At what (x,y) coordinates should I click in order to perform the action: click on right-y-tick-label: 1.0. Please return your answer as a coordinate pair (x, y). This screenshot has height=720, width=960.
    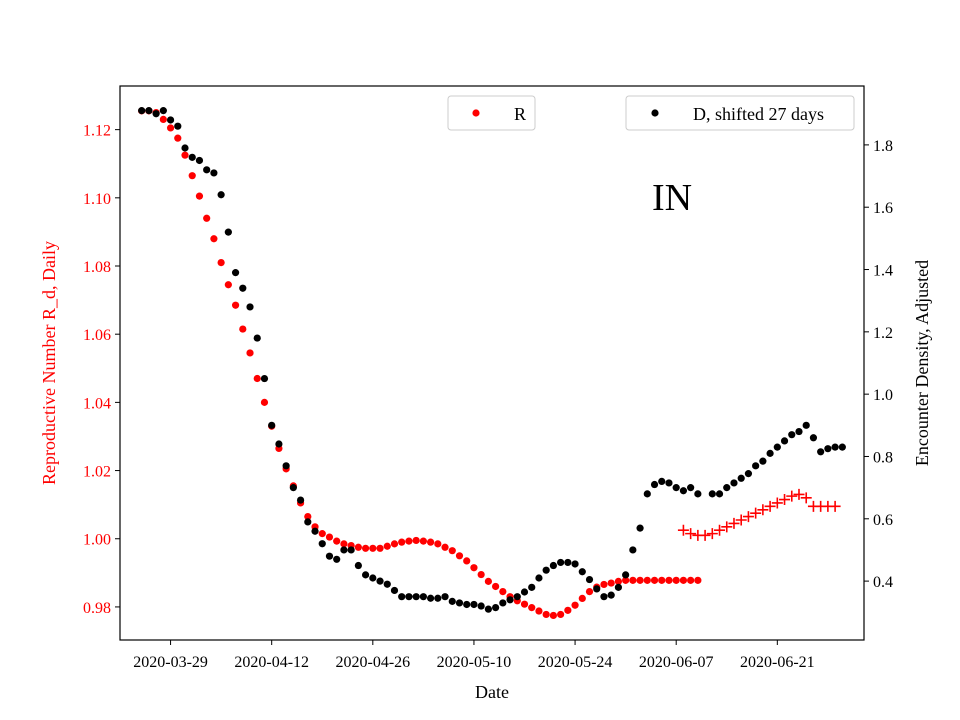
    Looking at the image, I should click on (883, 395).